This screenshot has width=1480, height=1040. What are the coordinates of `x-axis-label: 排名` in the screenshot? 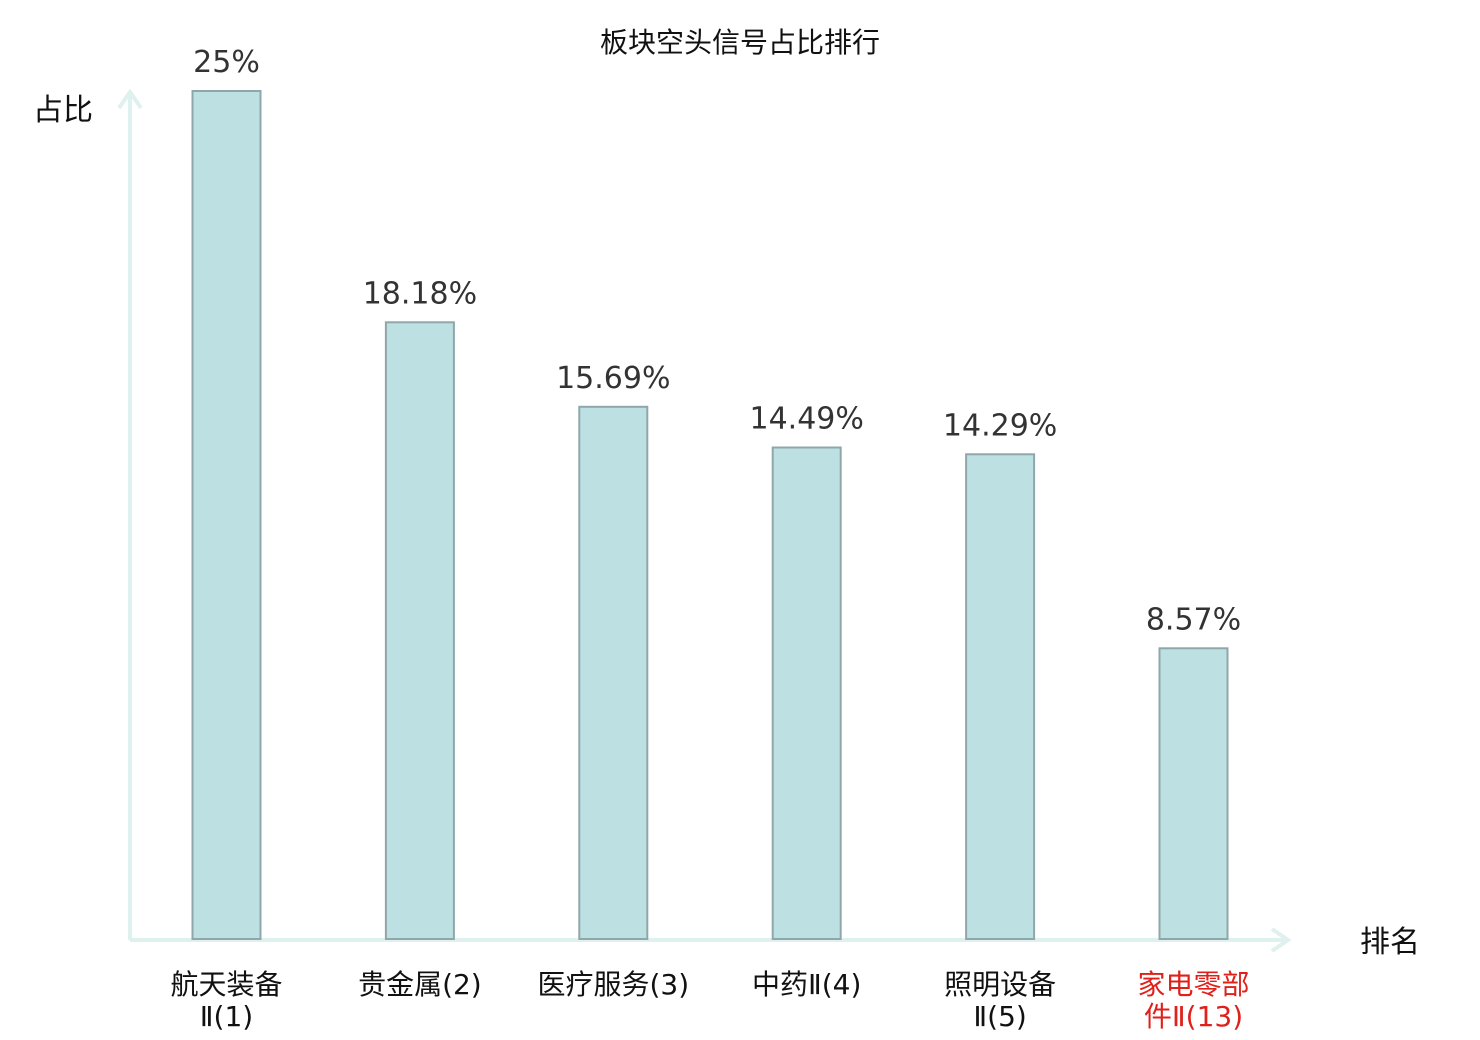 It's located at (1390, 942).